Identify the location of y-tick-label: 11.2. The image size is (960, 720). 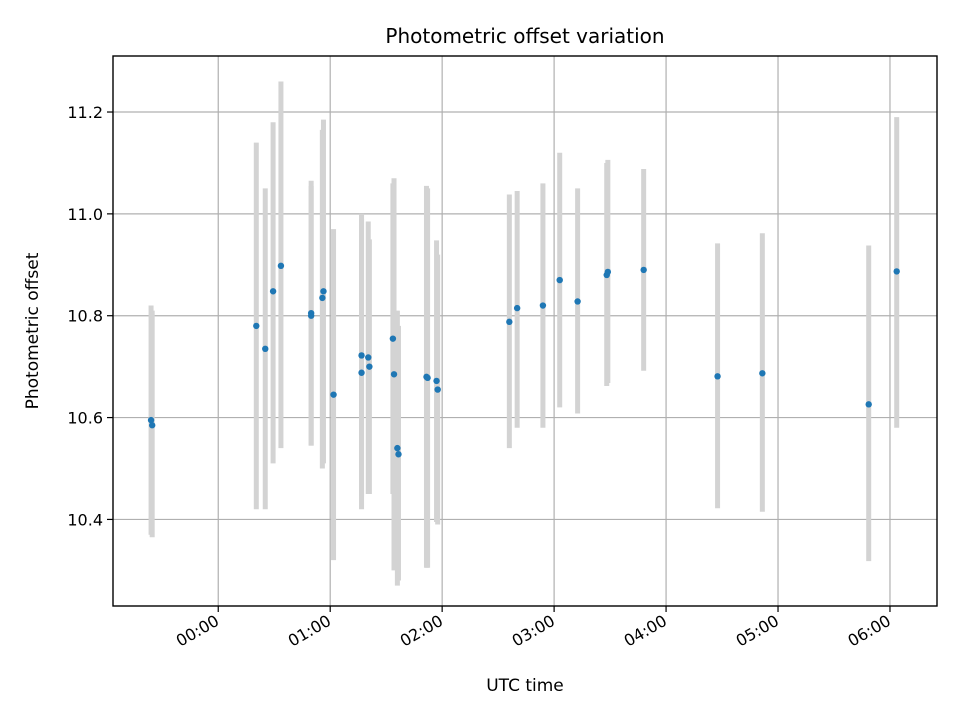
(85, 112).